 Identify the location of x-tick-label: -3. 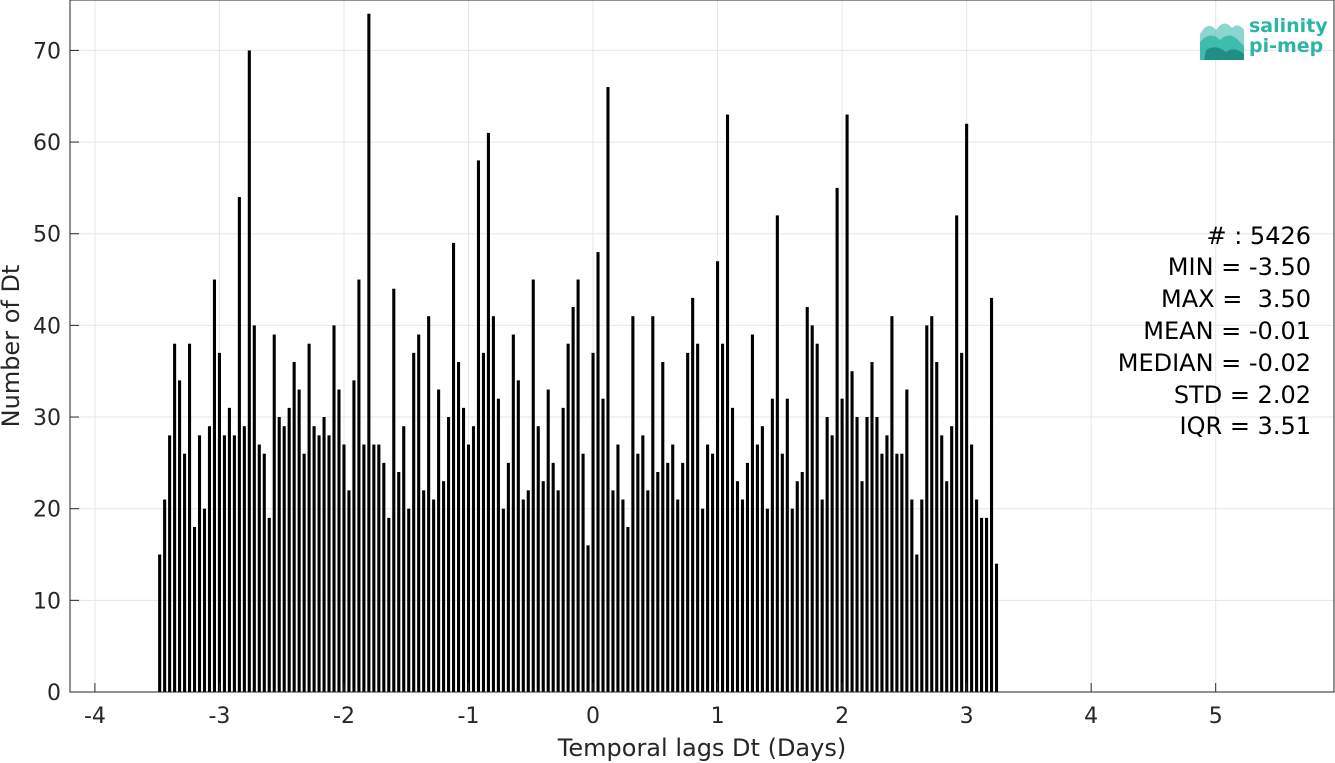
(219, 716).